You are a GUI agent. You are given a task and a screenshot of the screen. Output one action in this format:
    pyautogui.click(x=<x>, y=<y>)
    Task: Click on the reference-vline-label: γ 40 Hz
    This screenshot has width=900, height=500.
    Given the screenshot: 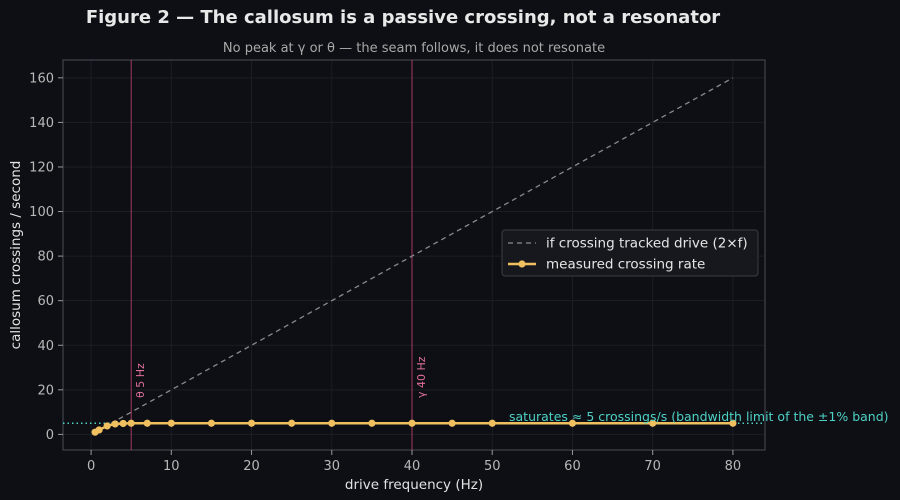 What is the action you would take?
    pyautogui.click(x=421, y=377)
    